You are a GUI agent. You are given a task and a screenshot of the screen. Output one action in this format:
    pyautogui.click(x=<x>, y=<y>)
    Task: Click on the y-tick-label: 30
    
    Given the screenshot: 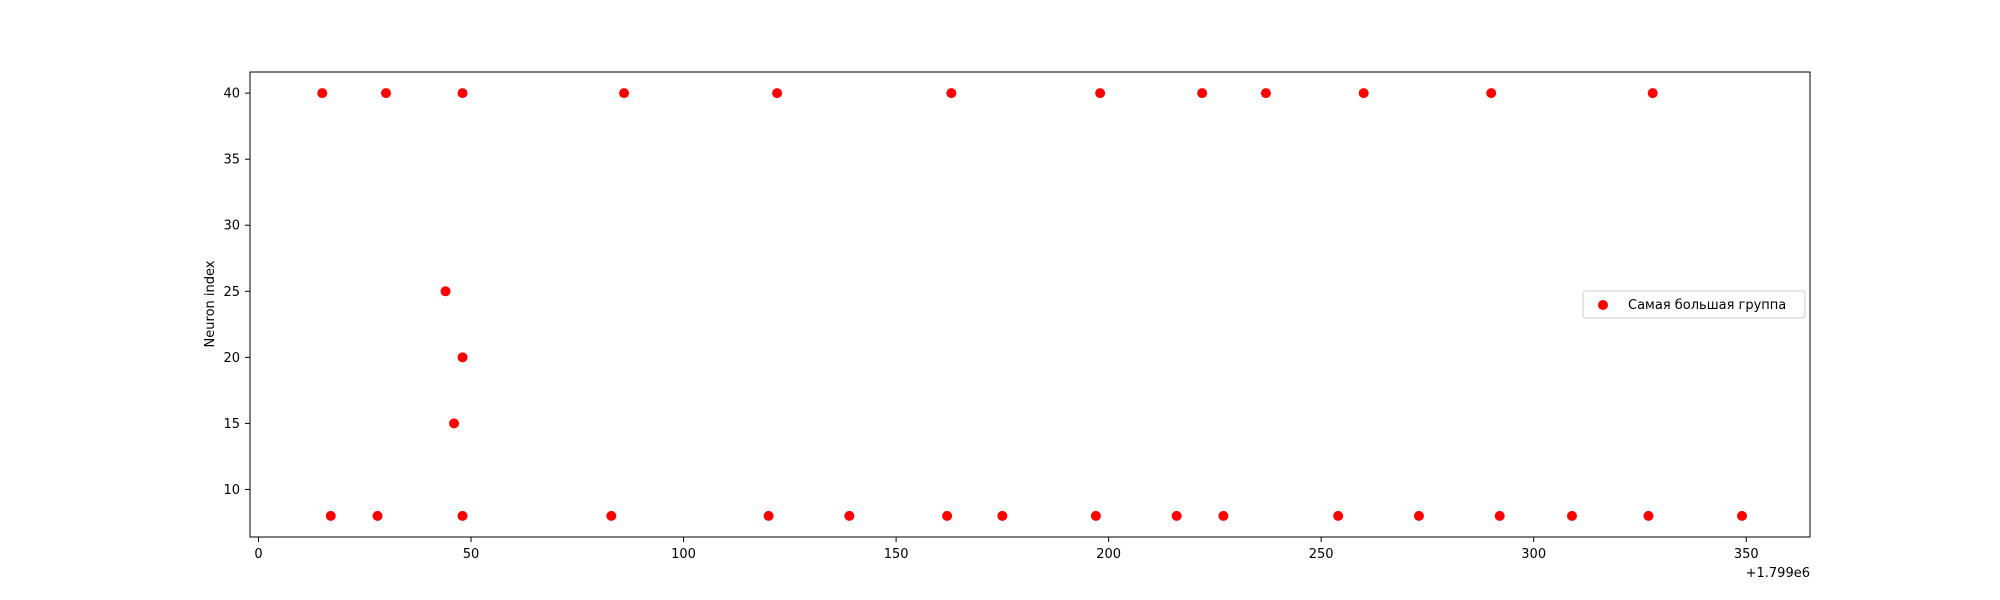 What is the action you would take?
    pyautogui.click(x=231, y=226)
    